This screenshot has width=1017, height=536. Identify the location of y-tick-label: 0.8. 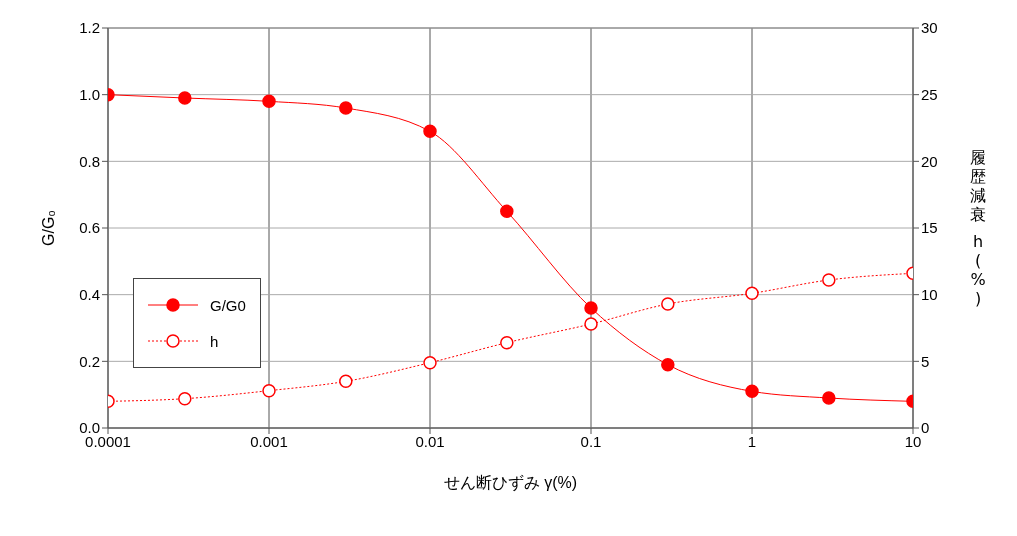
(89, 161).